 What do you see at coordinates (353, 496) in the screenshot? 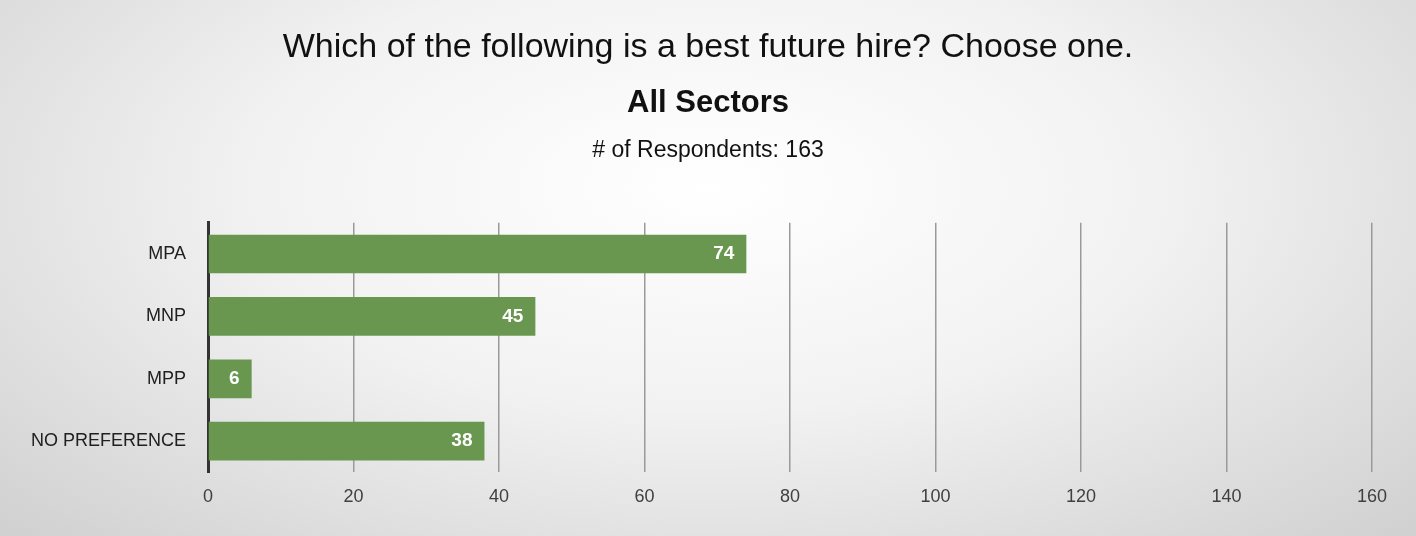
I see `x-tick-label: 20` at bounding box center [353, 496].